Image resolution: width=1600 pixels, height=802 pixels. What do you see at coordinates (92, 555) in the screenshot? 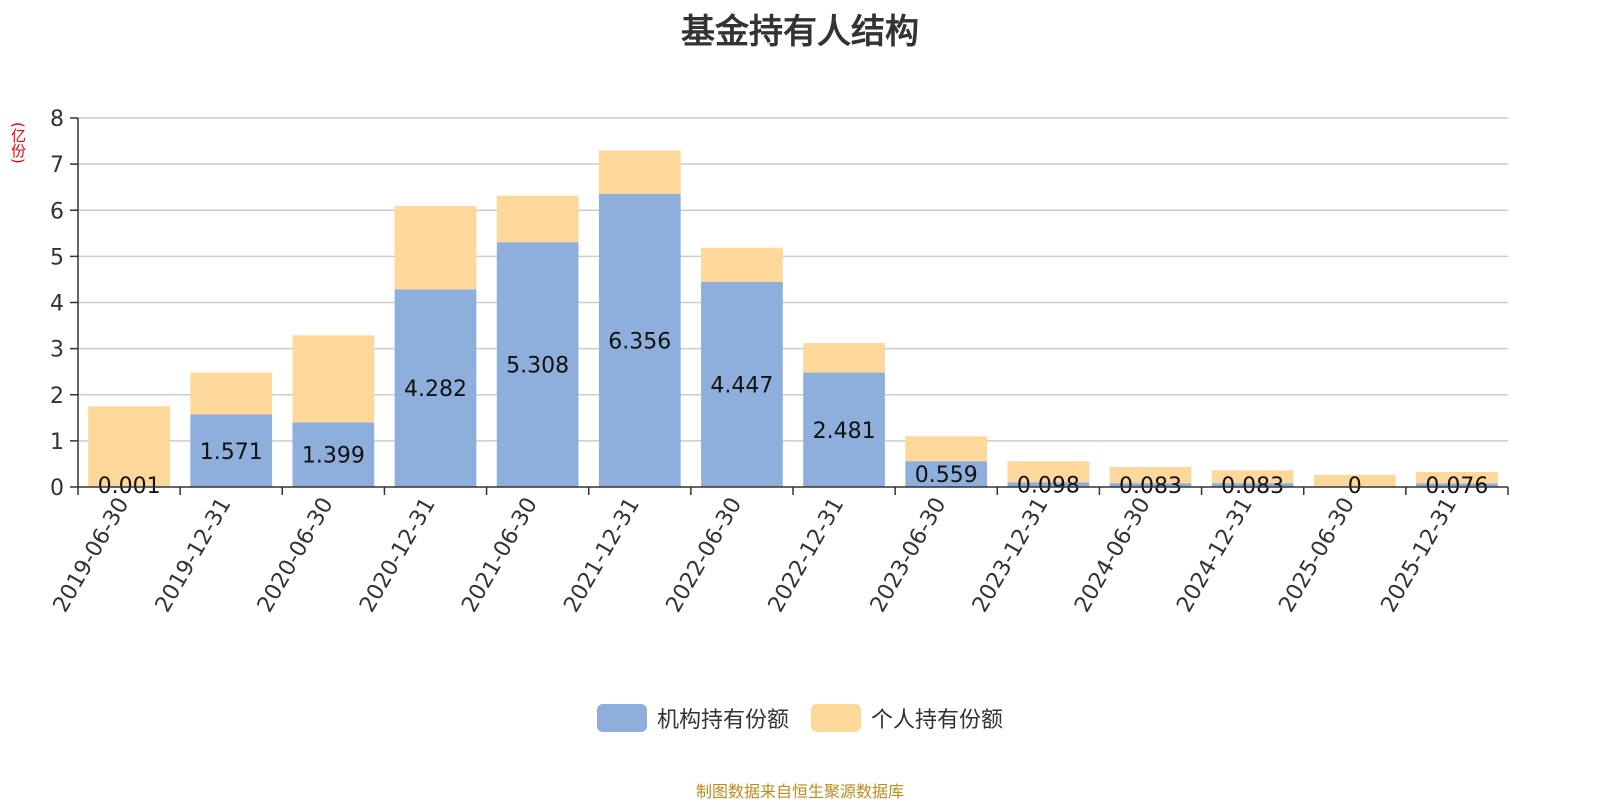
I see `x-tick-label-2019-06-30: 2019-06-30` at bounding box center [92, 555].